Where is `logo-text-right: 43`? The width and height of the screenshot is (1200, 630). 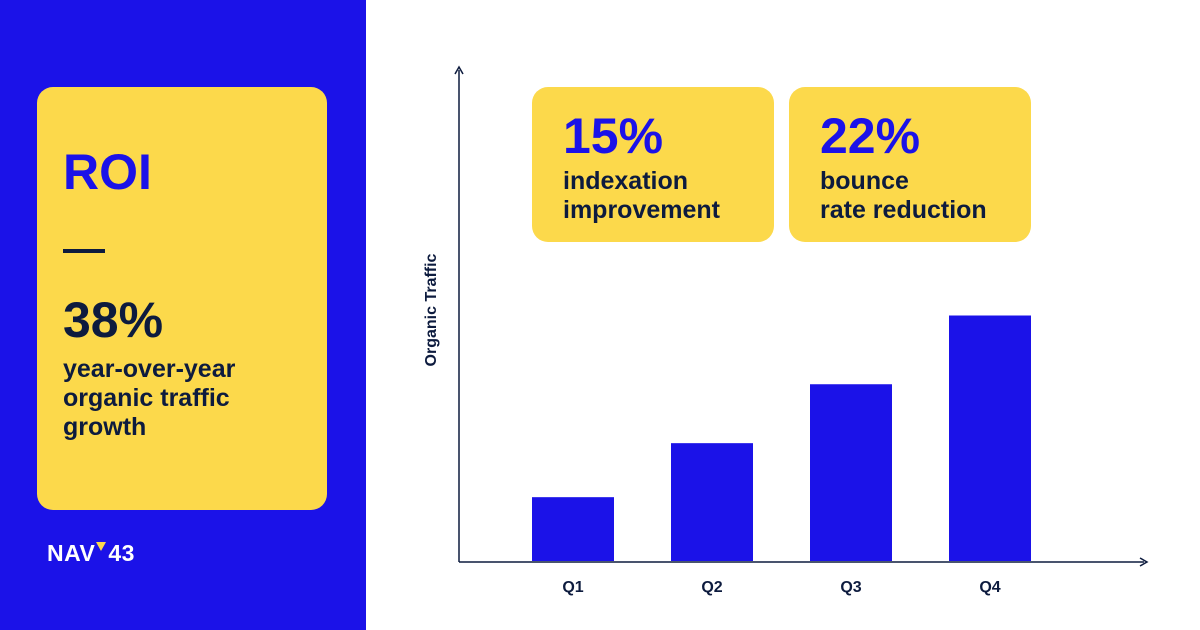
logo-text-right: 43 is located at coordinates (121, 553).